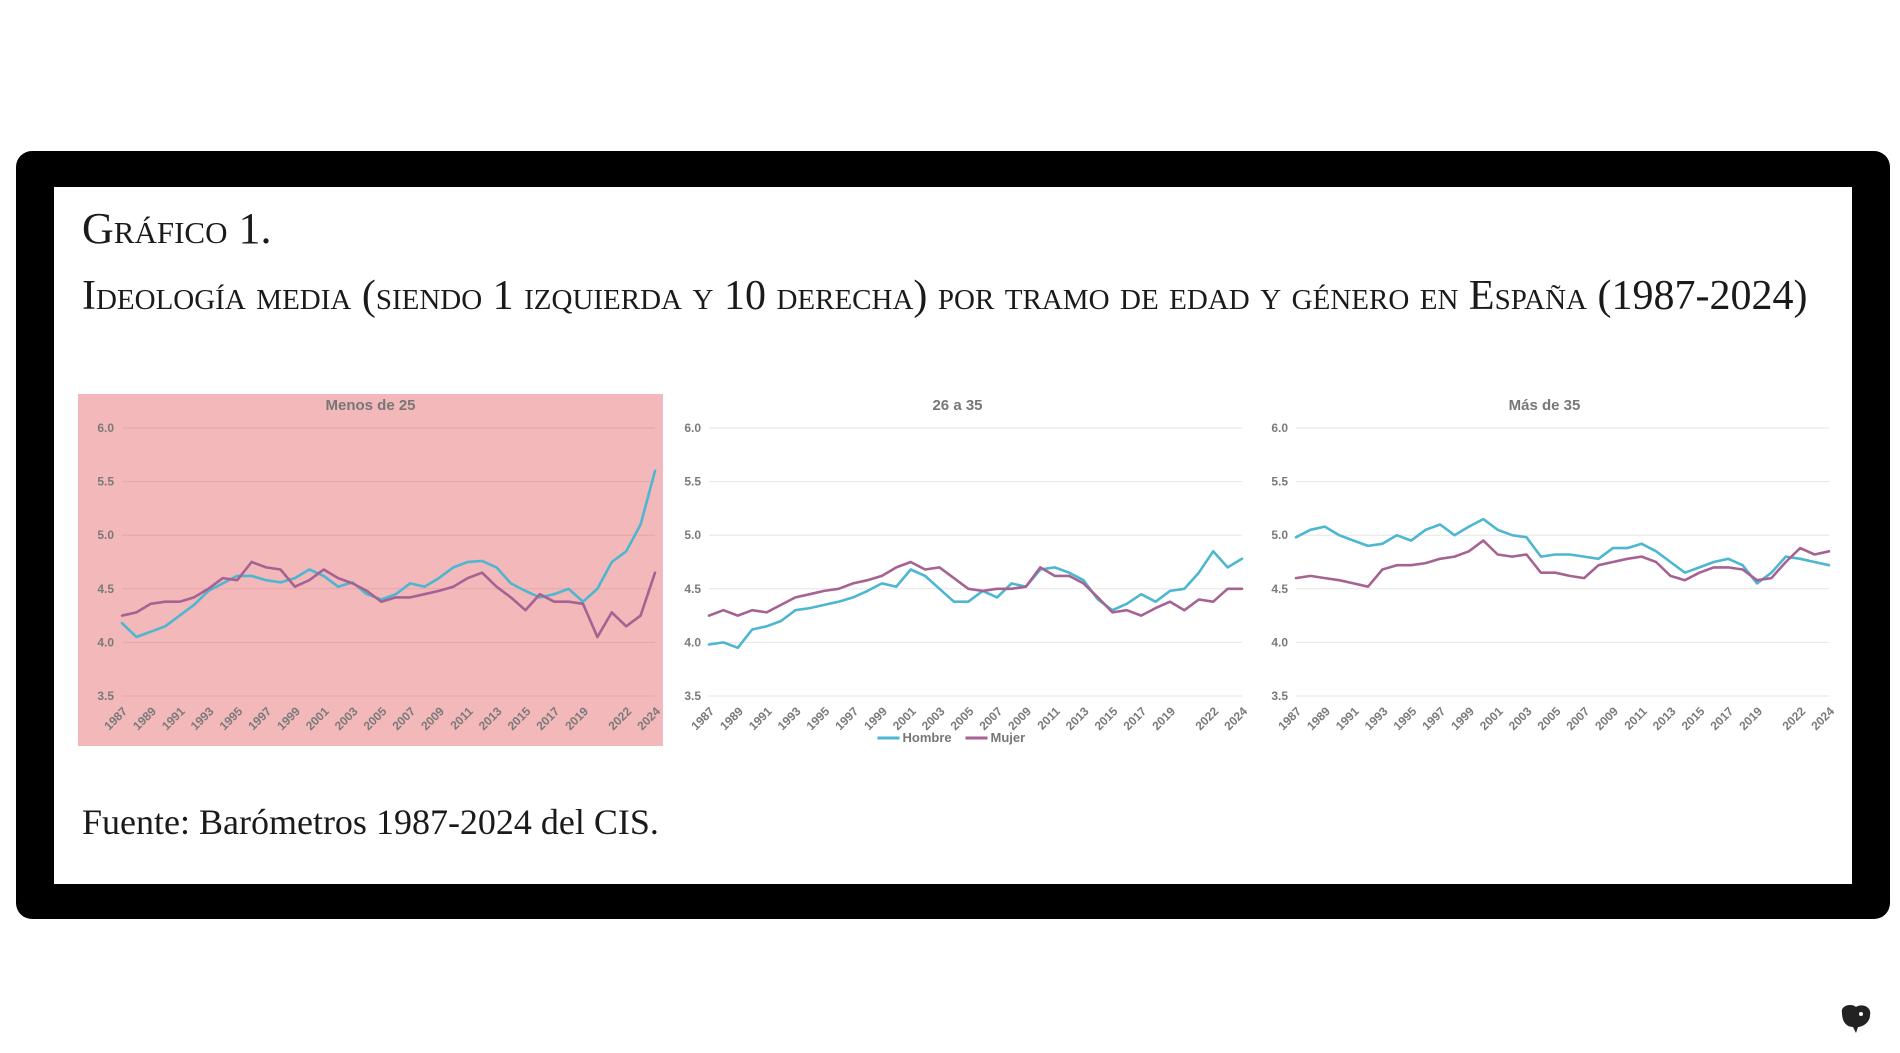 This screenshot has width=1900, height=1053. Describe the element at coordinates (370, 822) in the screenshot. I see `figure-source: Fuente: Barómetros 1987-2024 del CIS.` at that location.